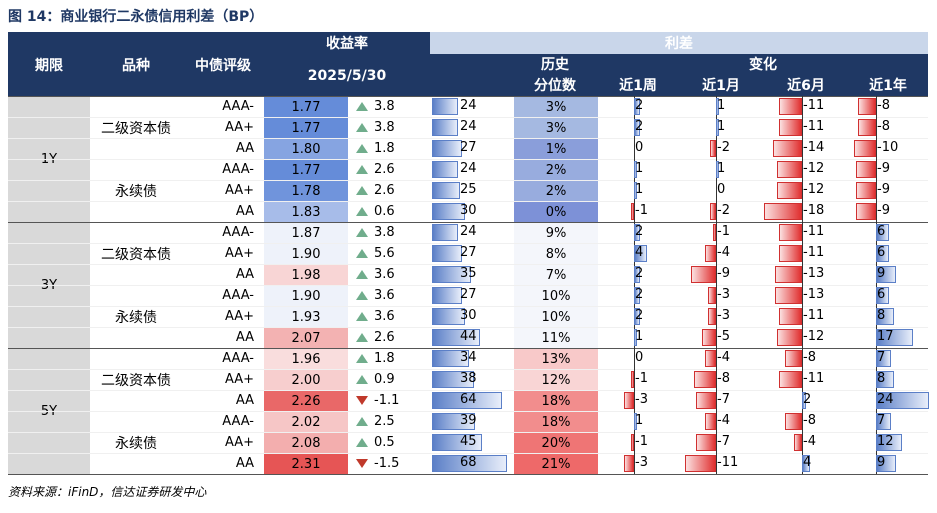 The image size is (937, 513). Describe the element at coordinates (389, 106) in the screenshot. I see `yield-change-cell: 3.8` at that location.